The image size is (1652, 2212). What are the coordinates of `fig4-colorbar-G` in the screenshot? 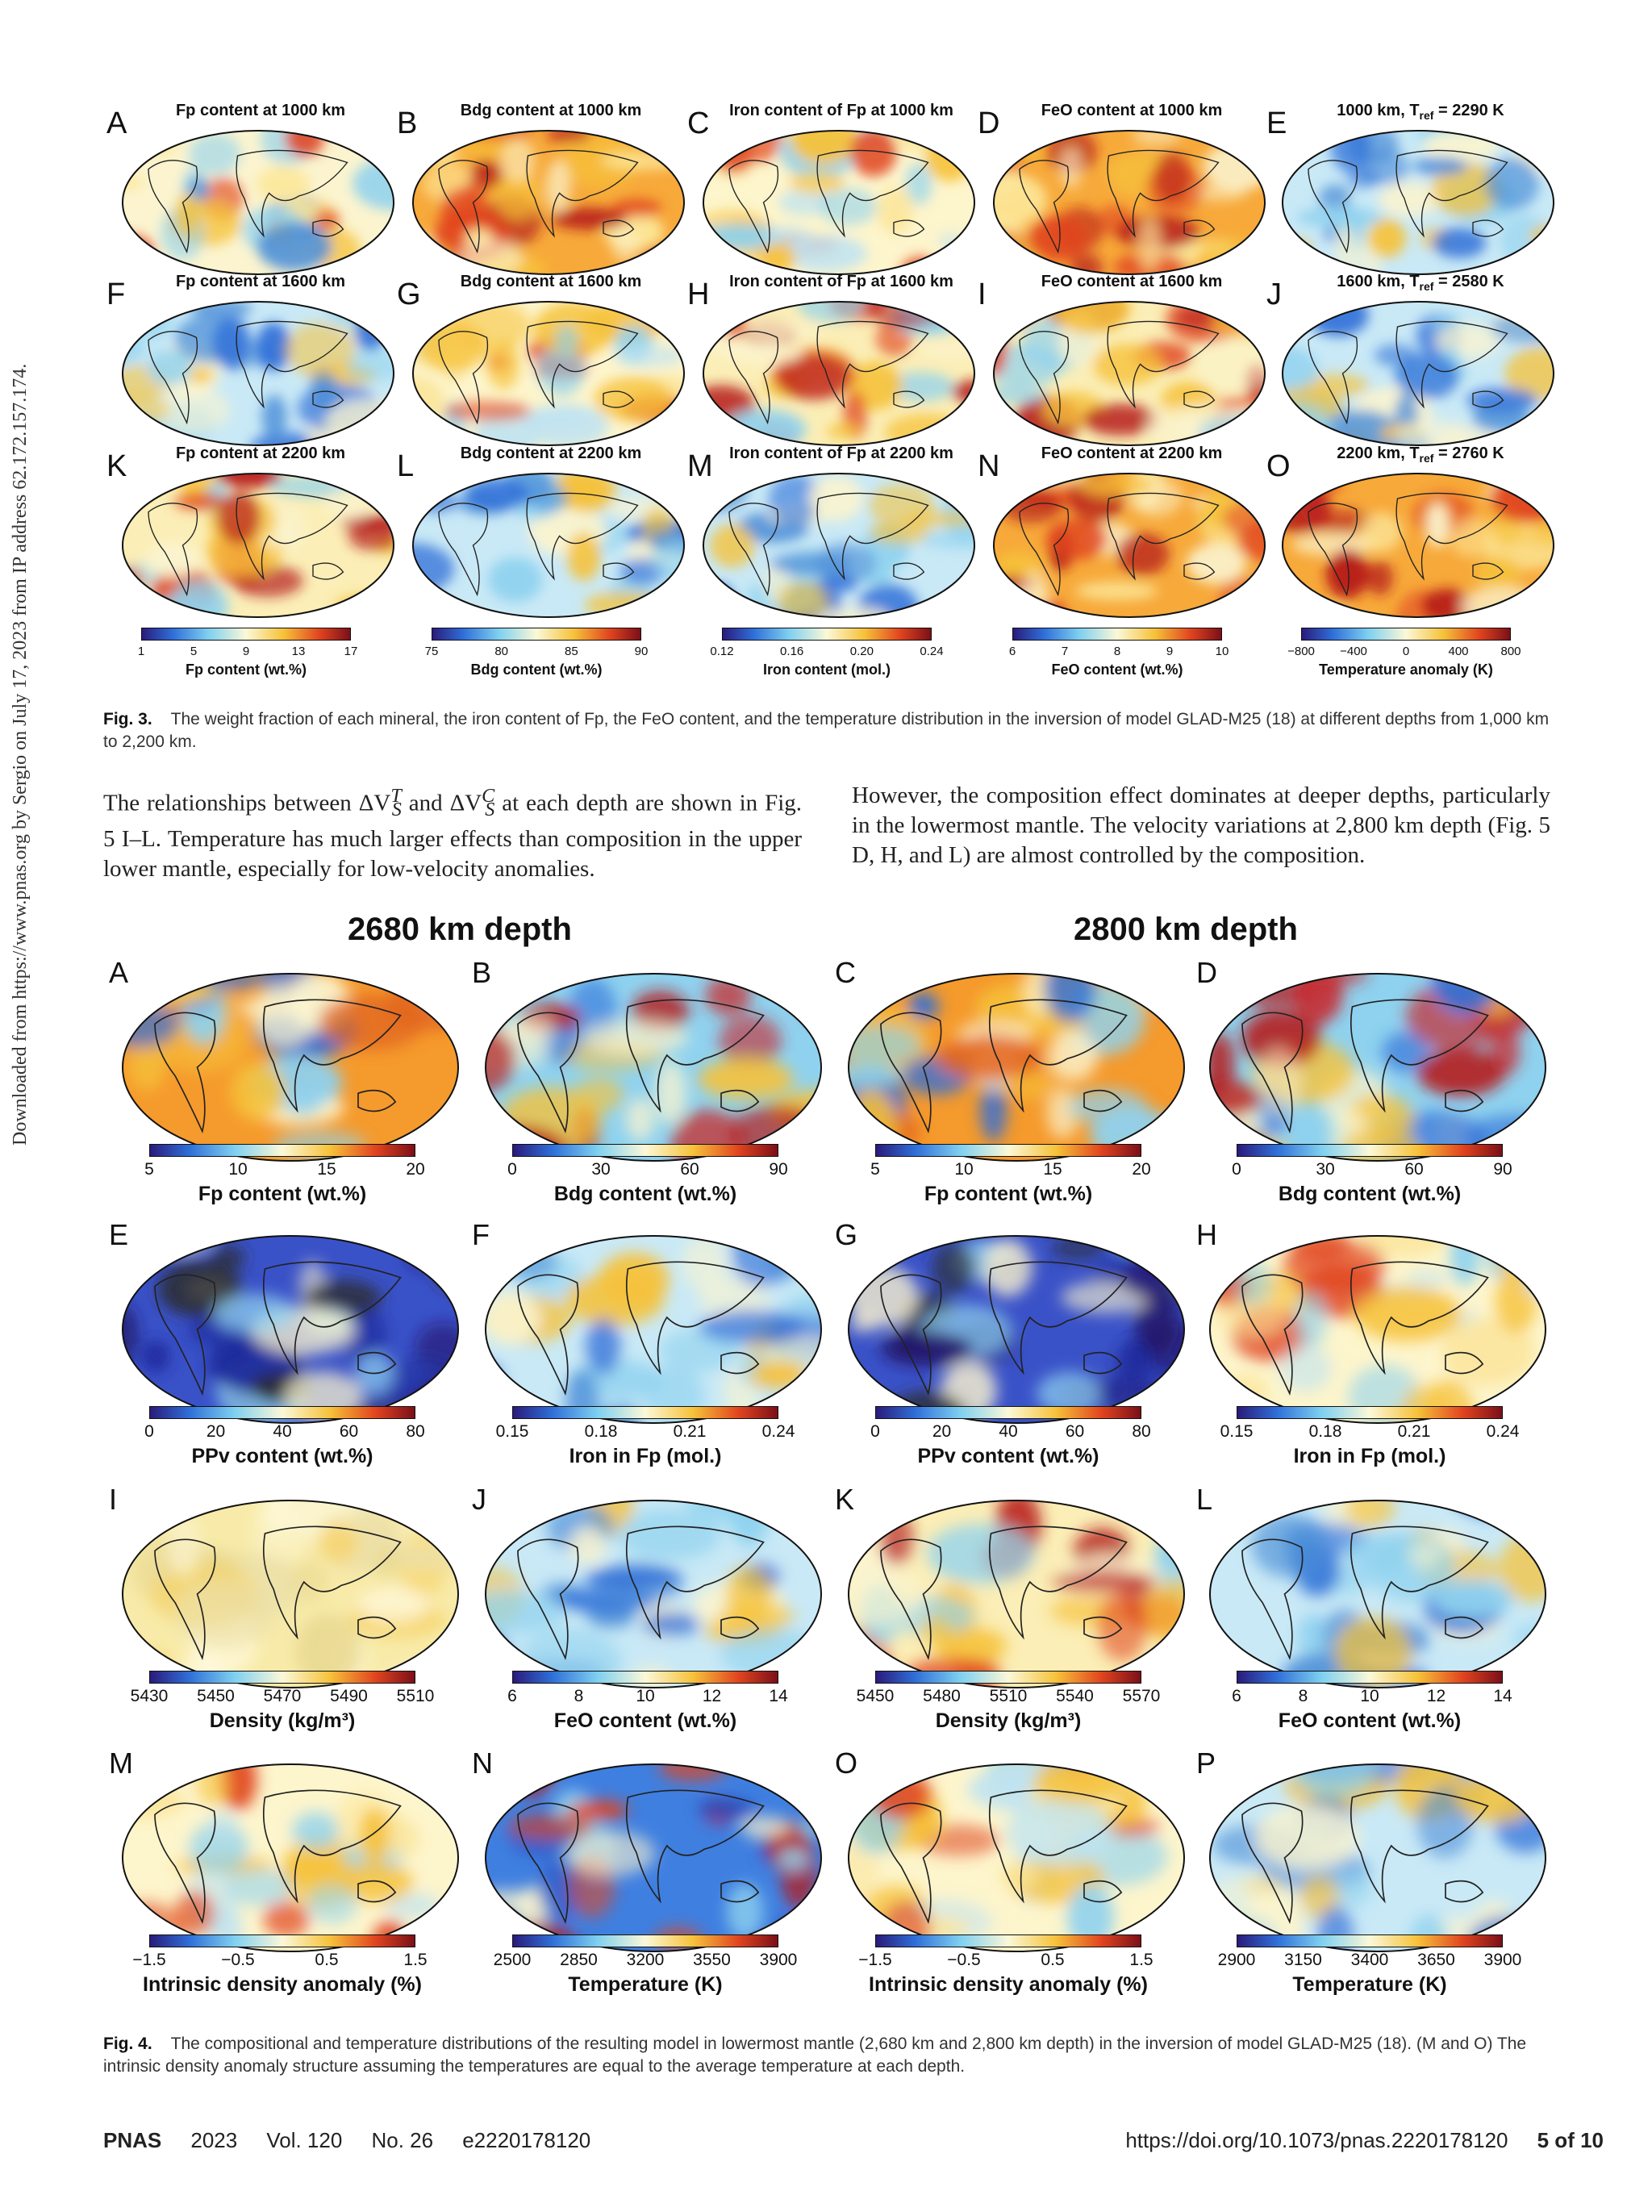 It's located at (1008, 1414).